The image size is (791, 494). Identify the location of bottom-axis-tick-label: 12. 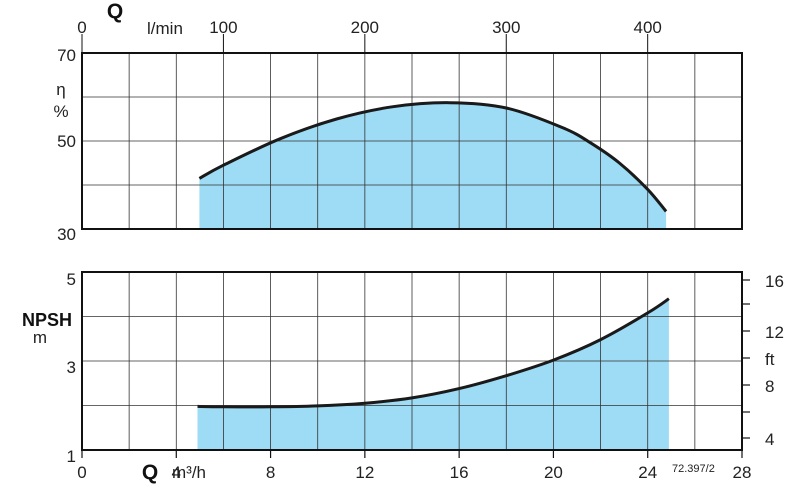
(364, 472).